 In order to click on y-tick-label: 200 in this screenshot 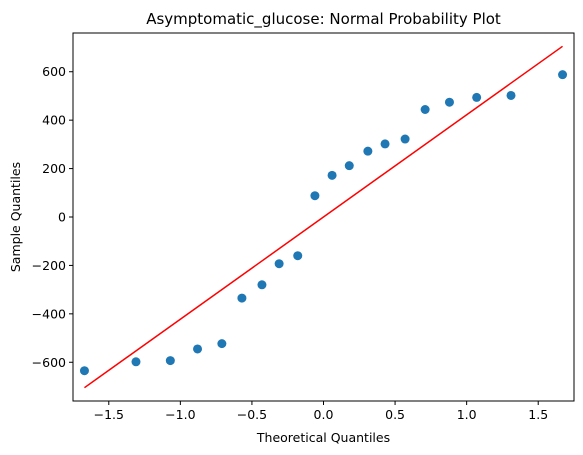, I will do `click(54, 168)`.